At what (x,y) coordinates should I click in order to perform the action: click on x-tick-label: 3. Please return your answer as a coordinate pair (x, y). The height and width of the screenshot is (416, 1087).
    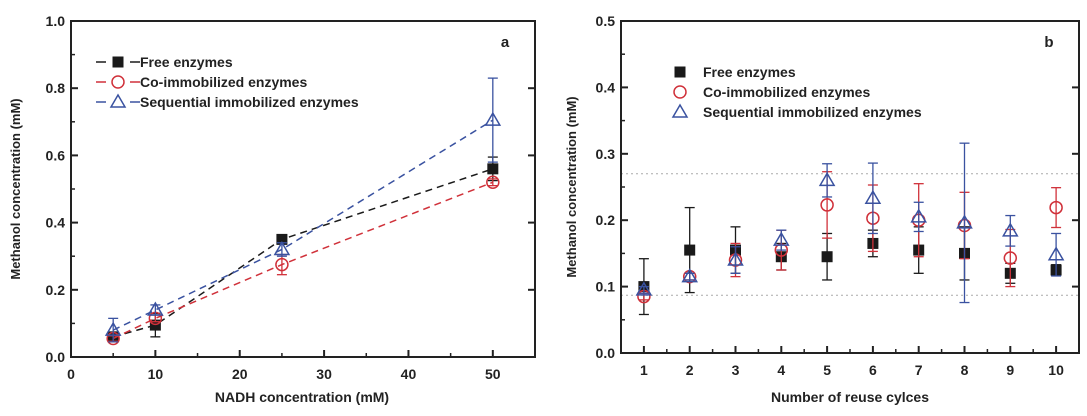
    Looking at the image, I should click on (736, 370).